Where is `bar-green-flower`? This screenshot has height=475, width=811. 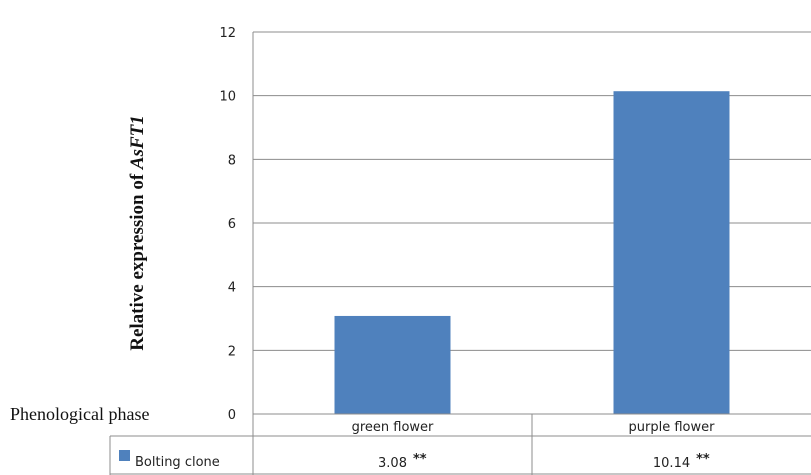
bar-green-flower is located at coordinates (392, 364).